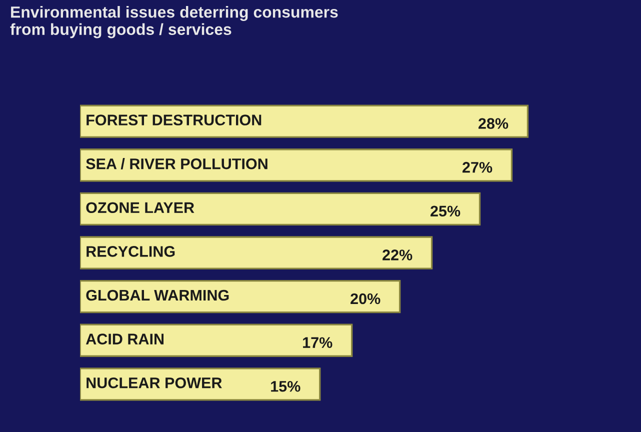 This screenshot has height=432, width=641. I want to click on data-label: 22%, so click(397, 255).